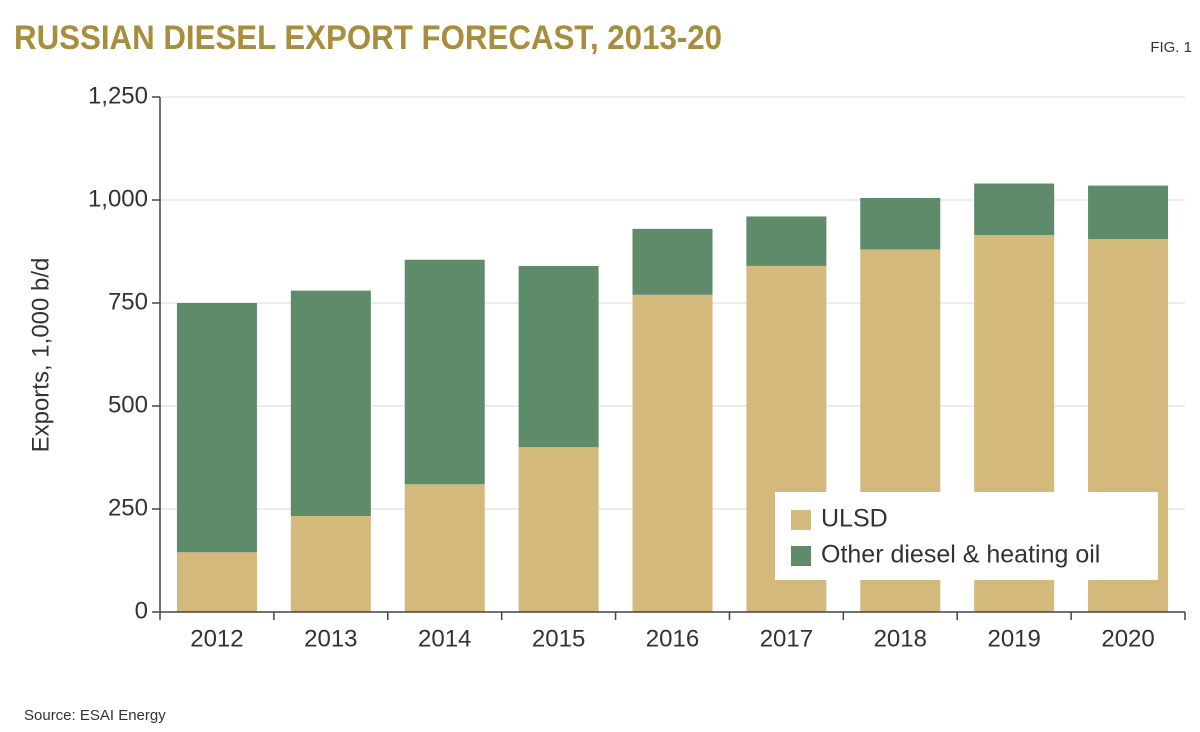  What do you see at coordinates (368, 38) in the screenshot?
I see `chart-title: RUSSIAN DIESEL EXPORT FORECAST, 2013-20` at bounding box center [368, 38].